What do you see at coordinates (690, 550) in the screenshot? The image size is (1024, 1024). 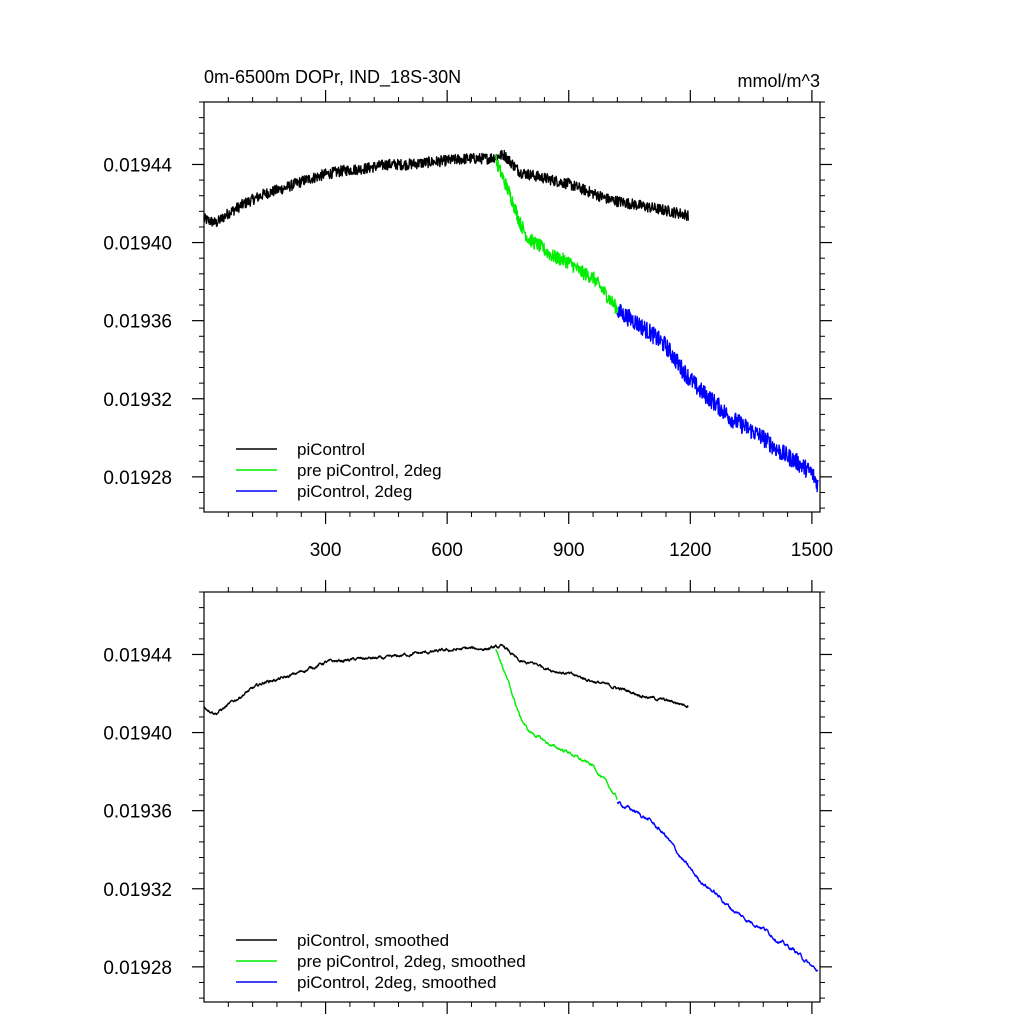 I see `x-tick-label: 1200` at bounding box center [690, 550].